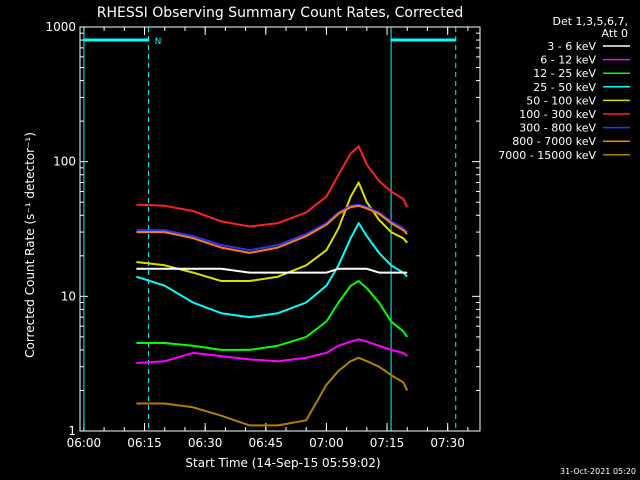 This screenshot has width=640, height=480. What do you see at coordinates (60, 27) in the screenshot?
I see `y-tick-label: 1000` at bounding box center [60, 27].